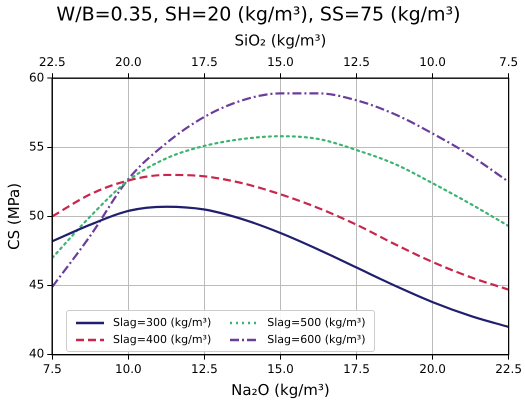 The image size is (525, 404). I want to click on legend-label: Slag=400 (kg/m³), so click(162, 339).